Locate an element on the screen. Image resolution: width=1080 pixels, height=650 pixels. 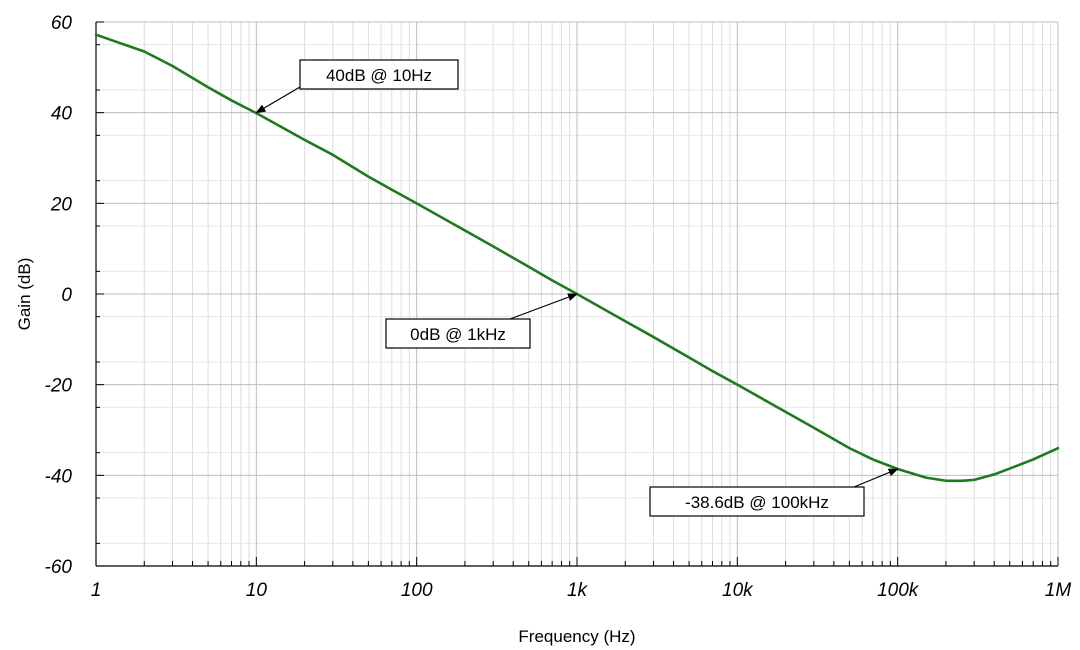
y-tick-labels: 60 40 20 0 -20 -40 -60 is located at coordinates (59, 295).